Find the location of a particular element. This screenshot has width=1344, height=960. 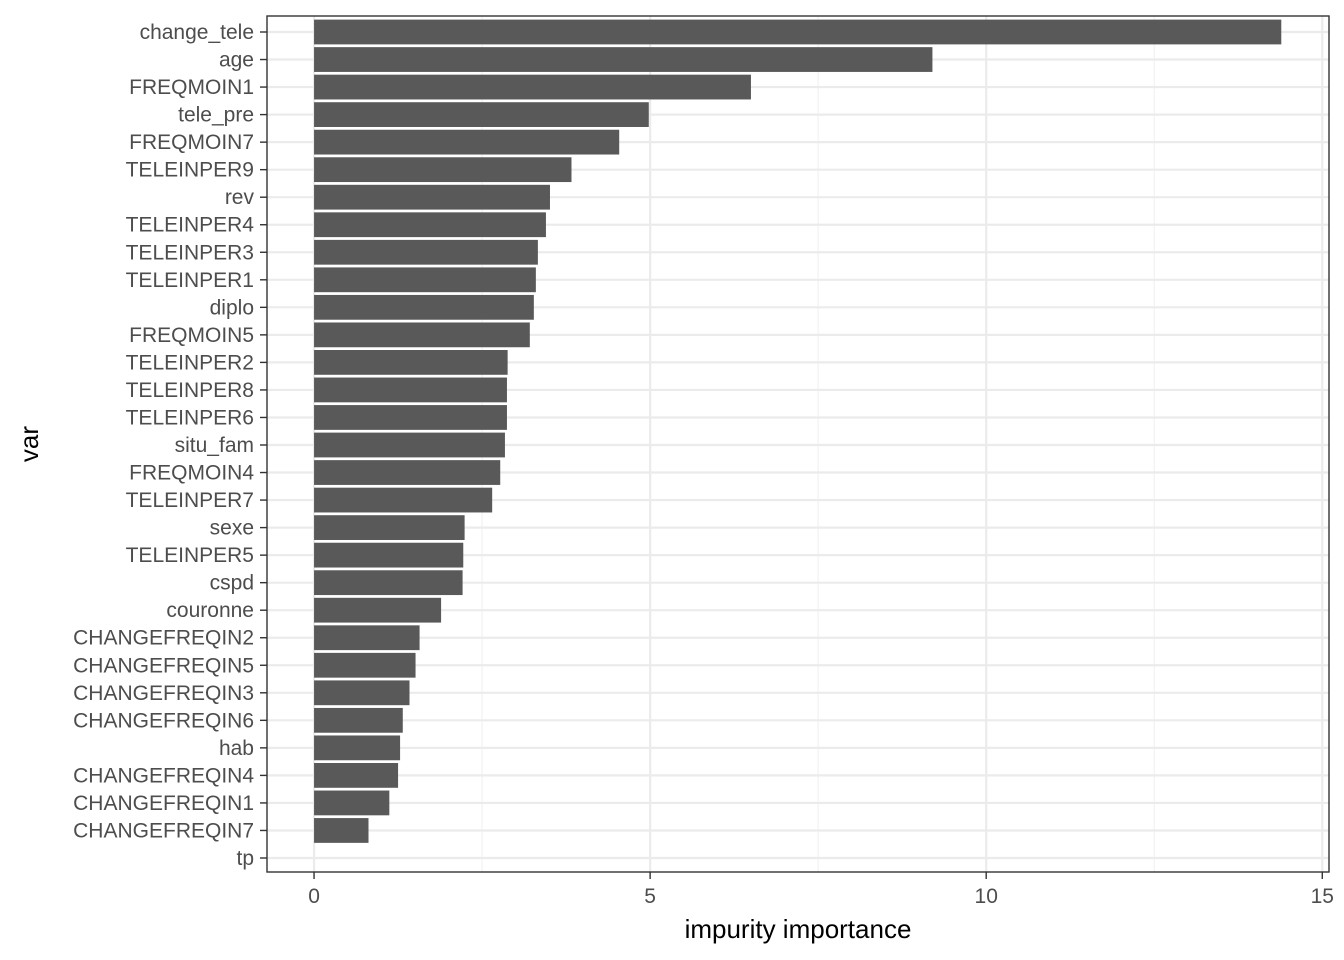

y-tick-label: TELEINPER6 is located at coordinates (190, 417).